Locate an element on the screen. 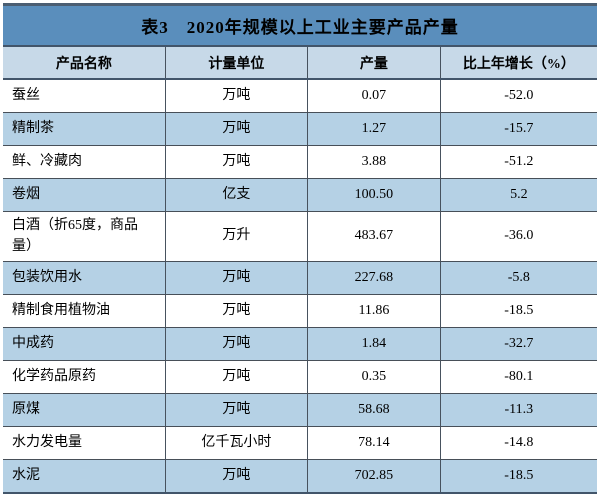 The image size is (600, 494). table-row: 白酒（折65度，商品量） 万升 483.67 -36.0 is located at coordinates (300, 236).